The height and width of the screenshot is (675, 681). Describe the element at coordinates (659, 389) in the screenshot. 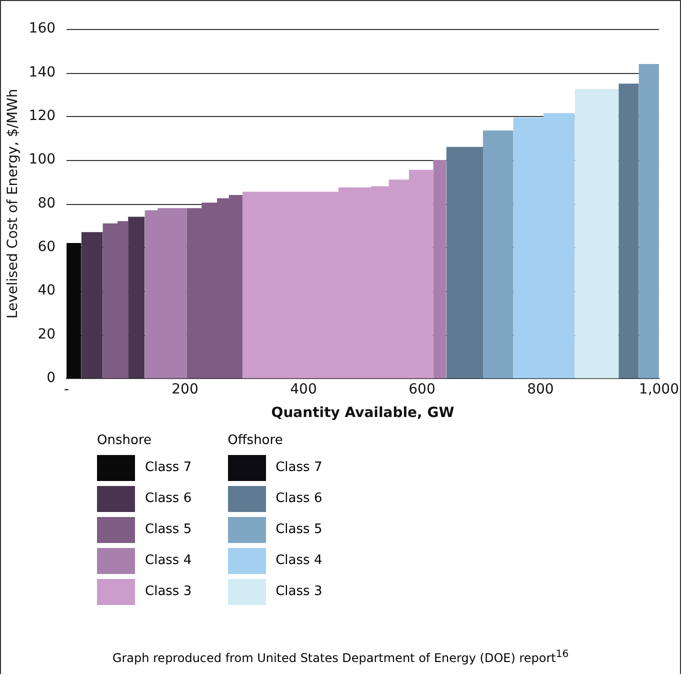

I see `x-tick-label: 1,000` at that location.